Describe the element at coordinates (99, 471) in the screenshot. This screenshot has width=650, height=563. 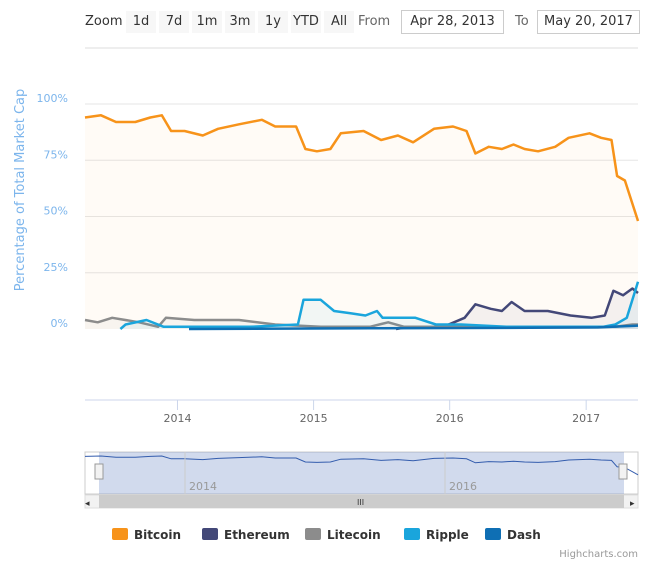
I see `navigator-handle-left` at that location.